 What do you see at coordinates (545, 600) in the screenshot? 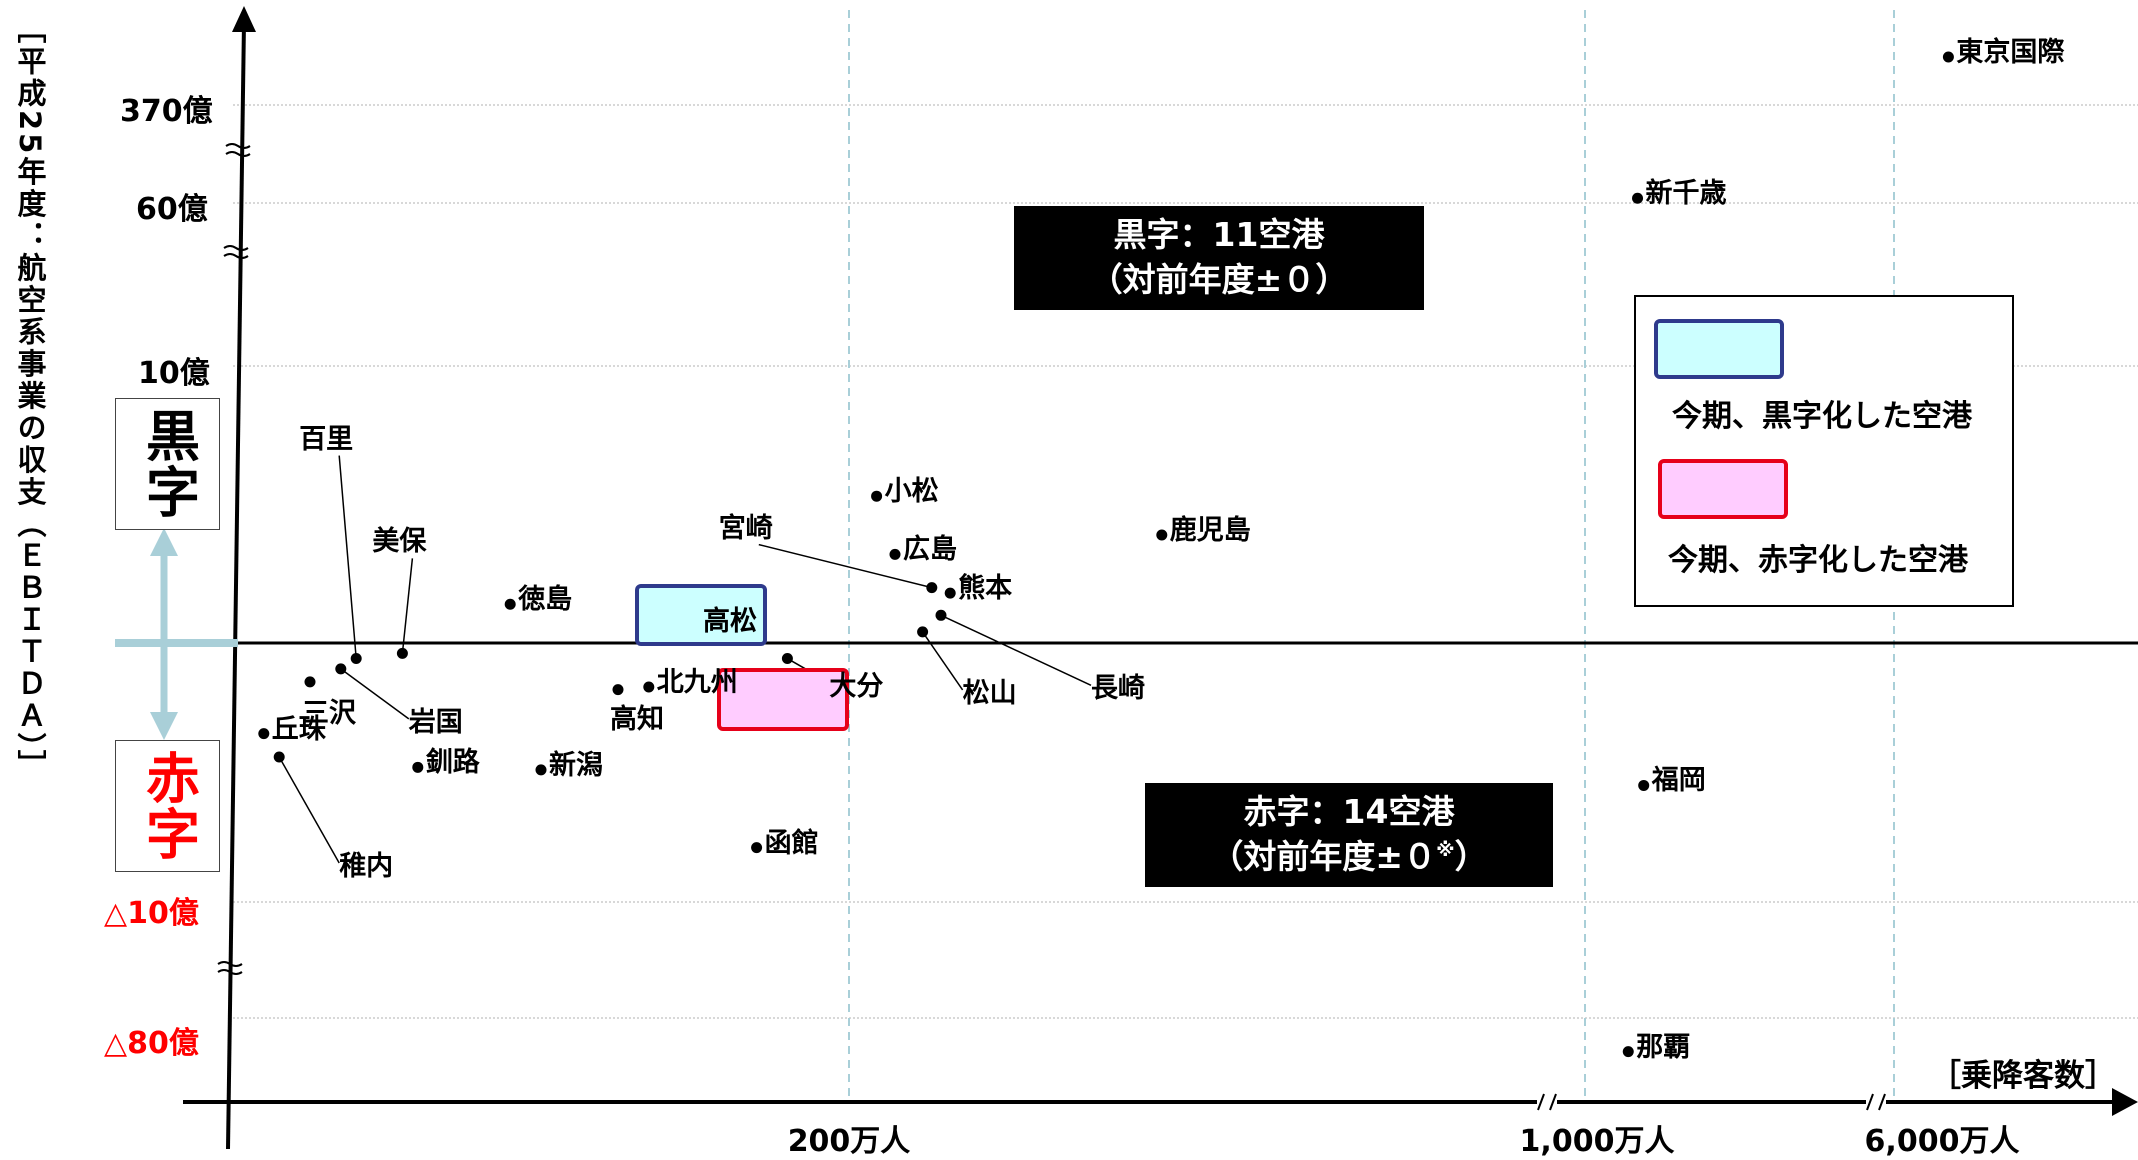
I see `point-label: 徳島` at bounding box center [545, 600].